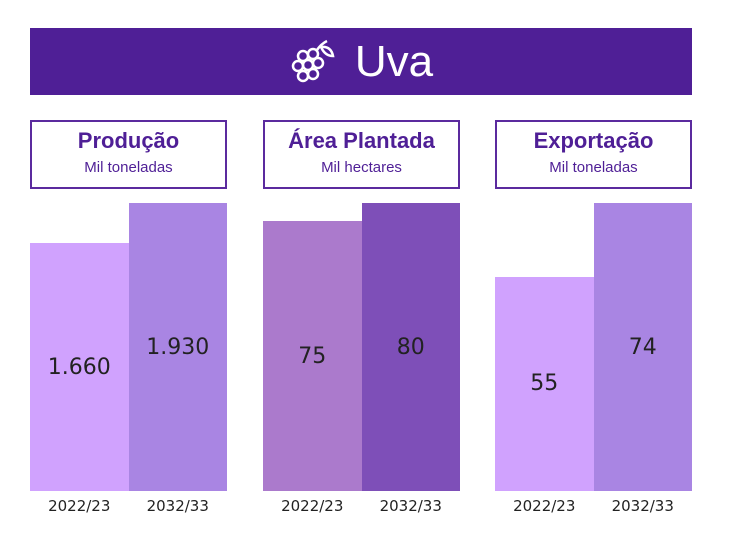 The image size is (734, 546). I want to click on chart-title-box: Exportação Mil toneladas, so click(593, 154).